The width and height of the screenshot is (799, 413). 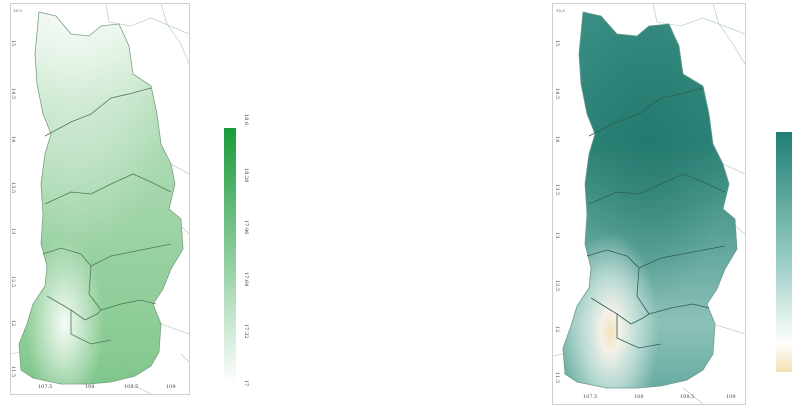 What do you see at coordinates (90, 387) in the screenshot?
I see `left-xtick-1: 108` at bounding box center [90, 387].